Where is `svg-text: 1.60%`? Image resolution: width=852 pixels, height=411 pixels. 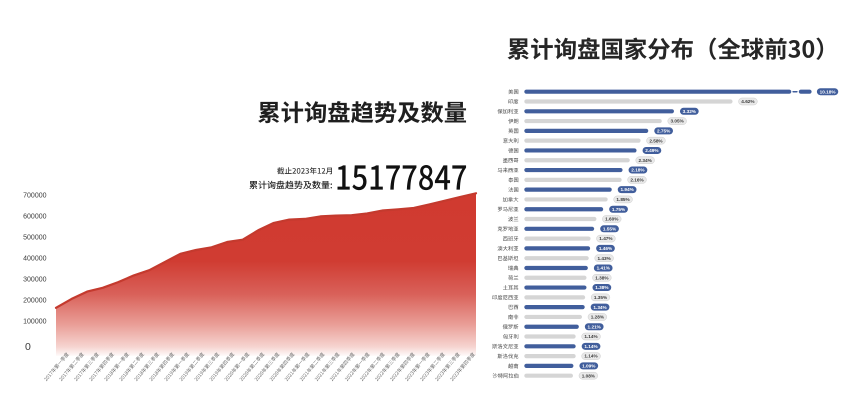 svg-text: 1.60% is located at coordinates (612, 219).